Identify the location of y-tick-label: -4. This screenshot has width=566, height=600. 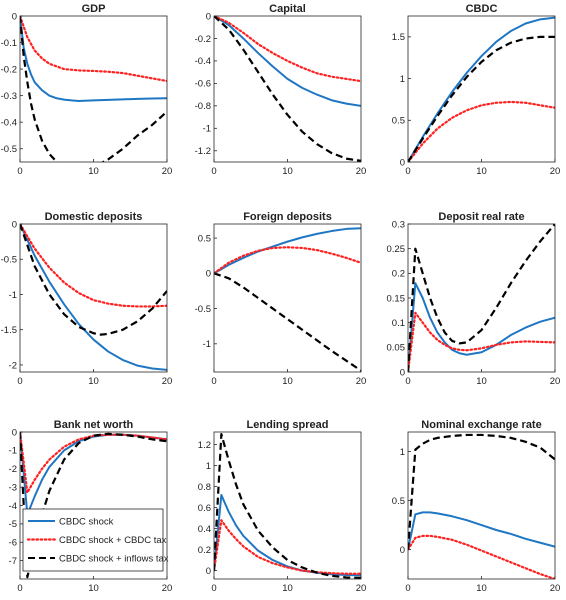
(13, 506).